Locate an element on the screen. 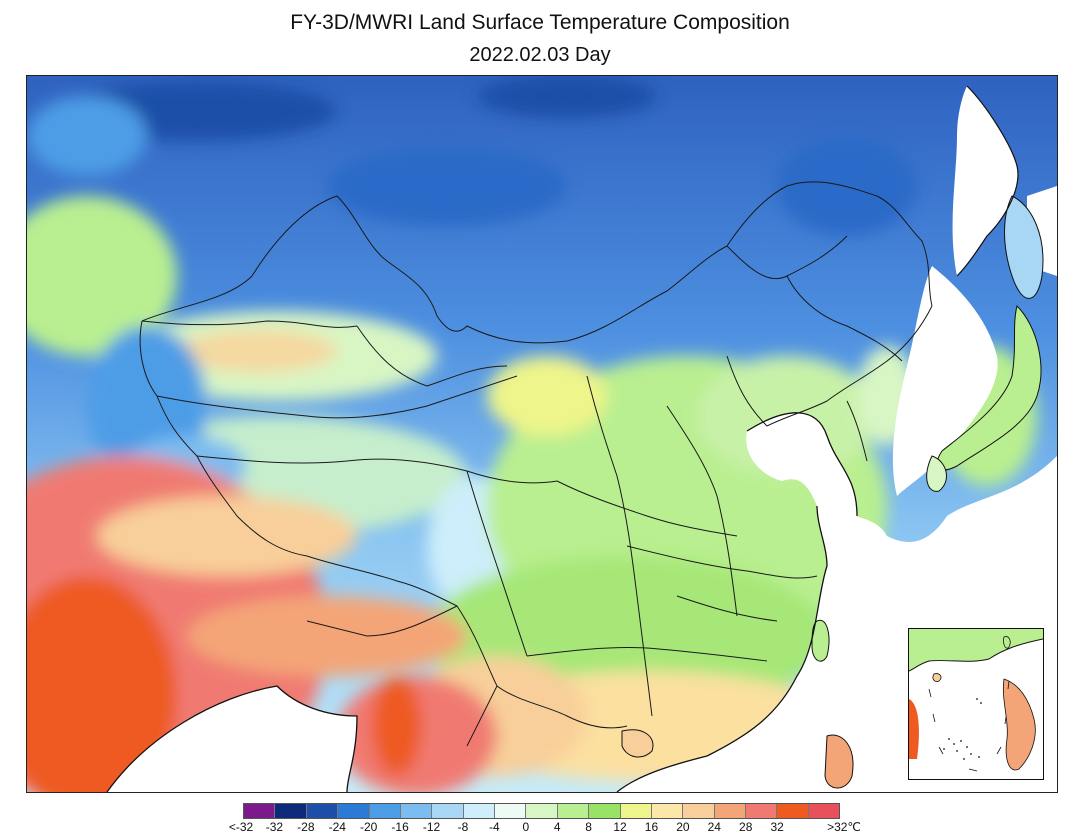  legend-tick-label: 28 is located at coordinates (746, 827).